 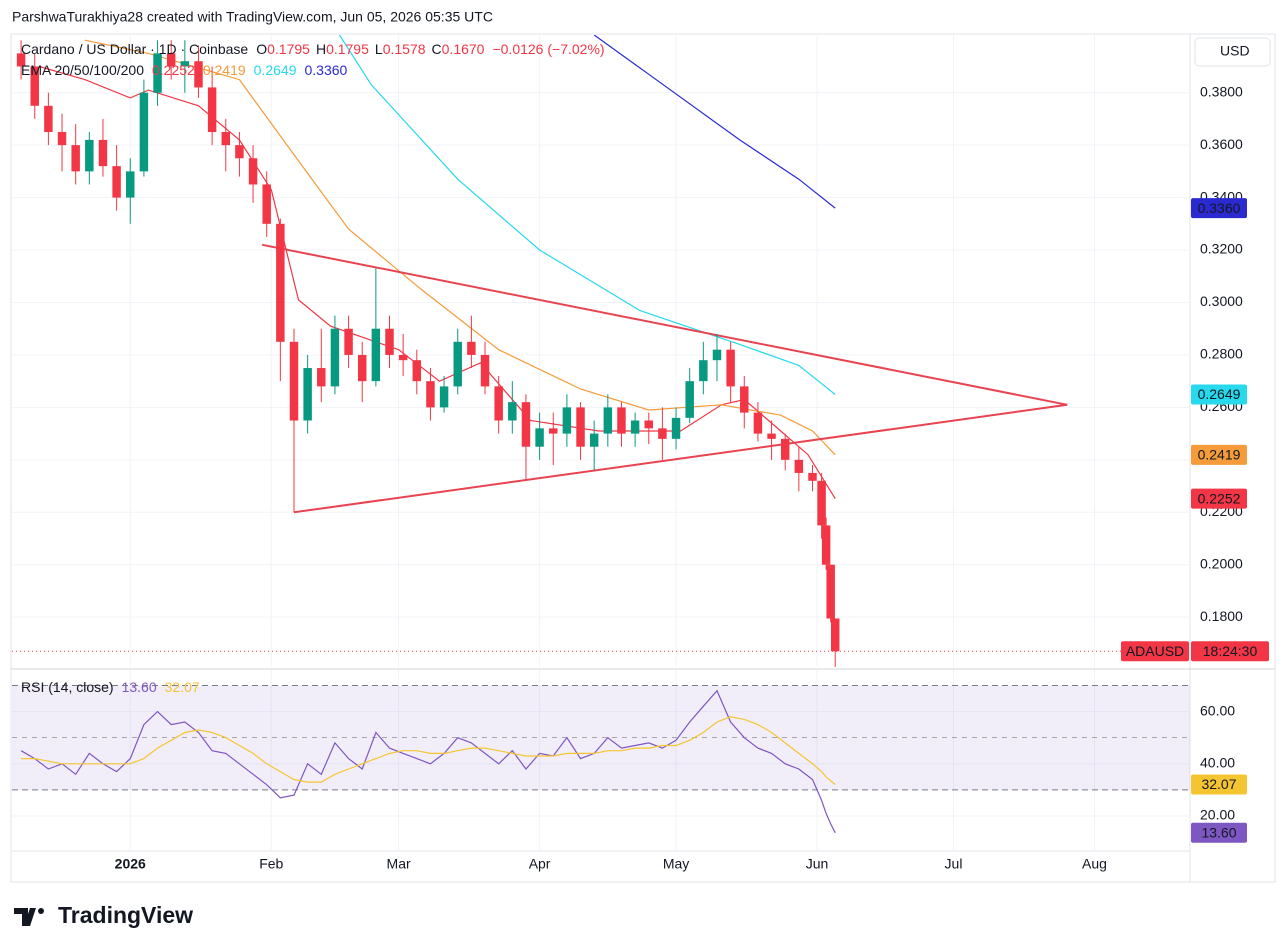 What do you see at coordinates (347, 49) in the screenshot?
I see `h-value: 0.1795` at bounding box center [347, 49].